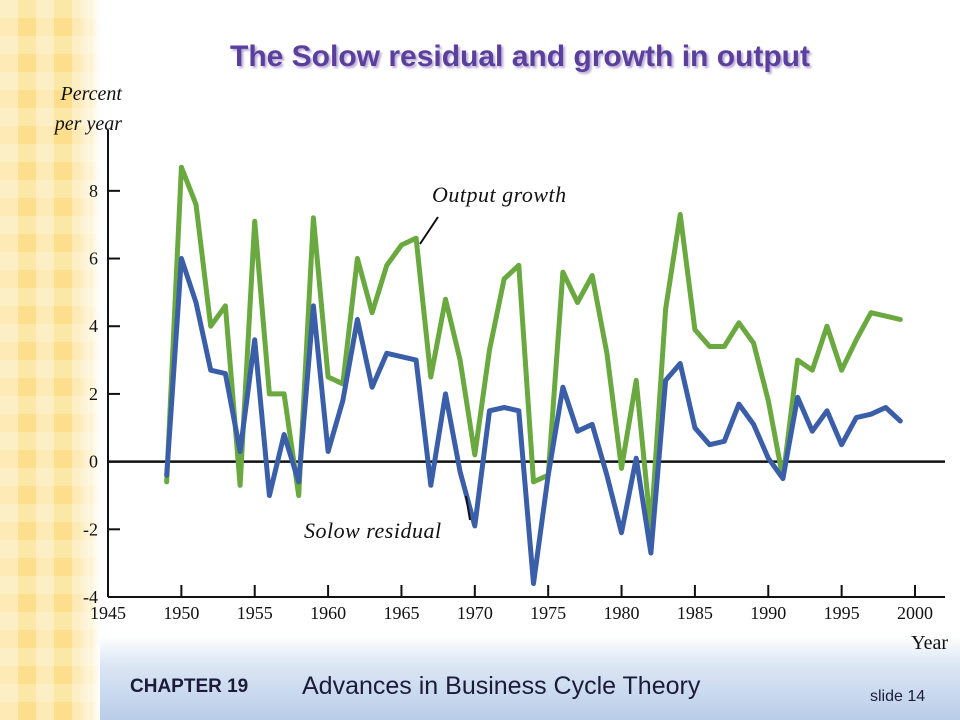 This screenshot has width=960, height=720. I want to click on solow-residual-leader-line, so click(468, 508).